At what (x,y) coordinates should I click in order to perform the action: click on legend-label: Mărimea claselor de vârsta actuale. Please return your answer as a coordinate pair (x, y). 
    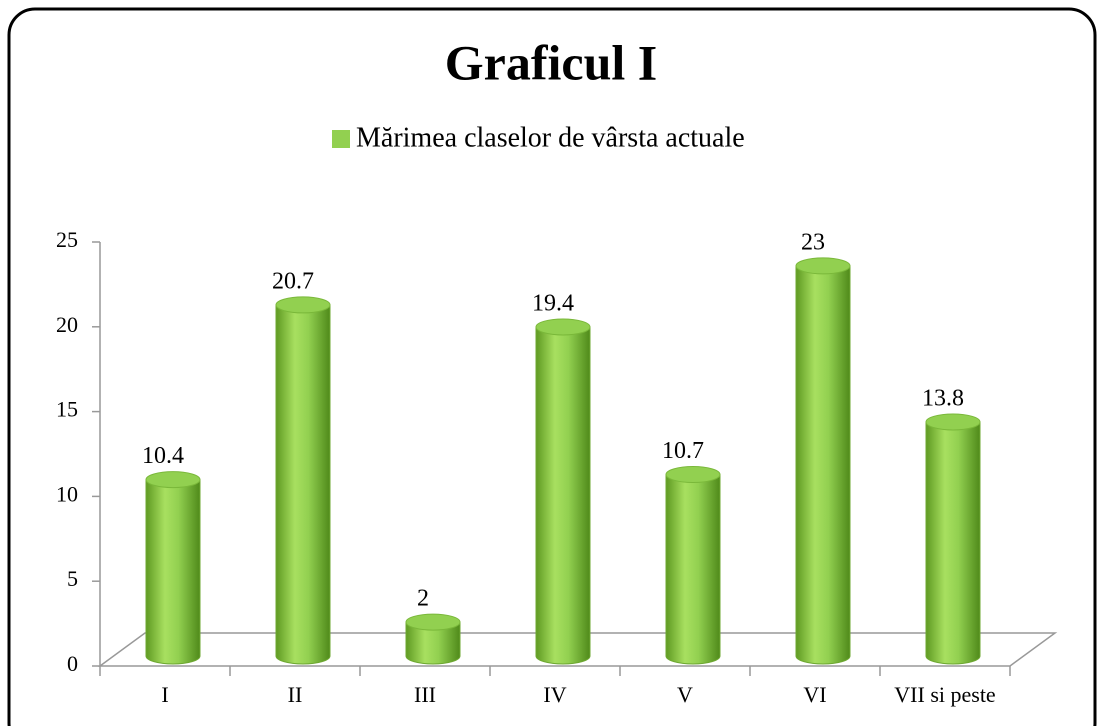
    Looking at the image, I should click on (550, 137).